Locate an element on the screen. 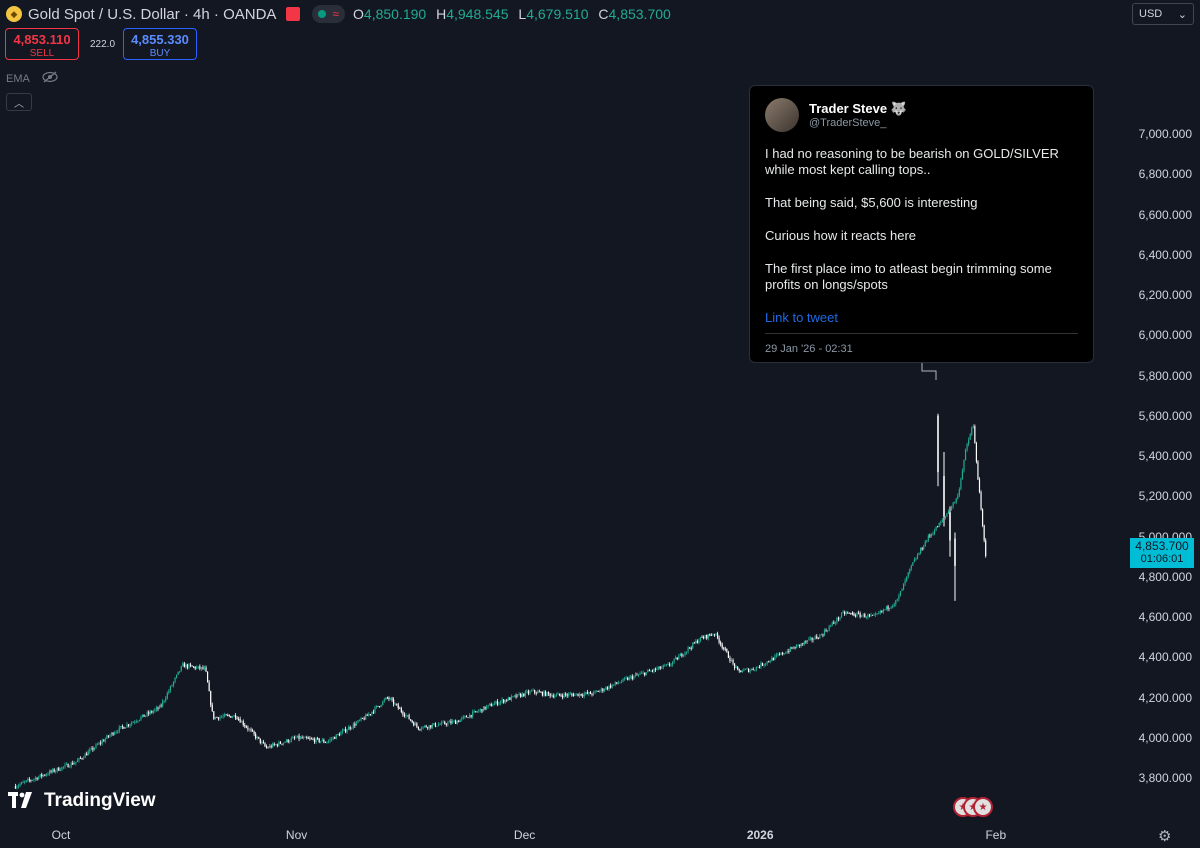  last-price: 4,853.700 is located at coordinates (1162, 546).